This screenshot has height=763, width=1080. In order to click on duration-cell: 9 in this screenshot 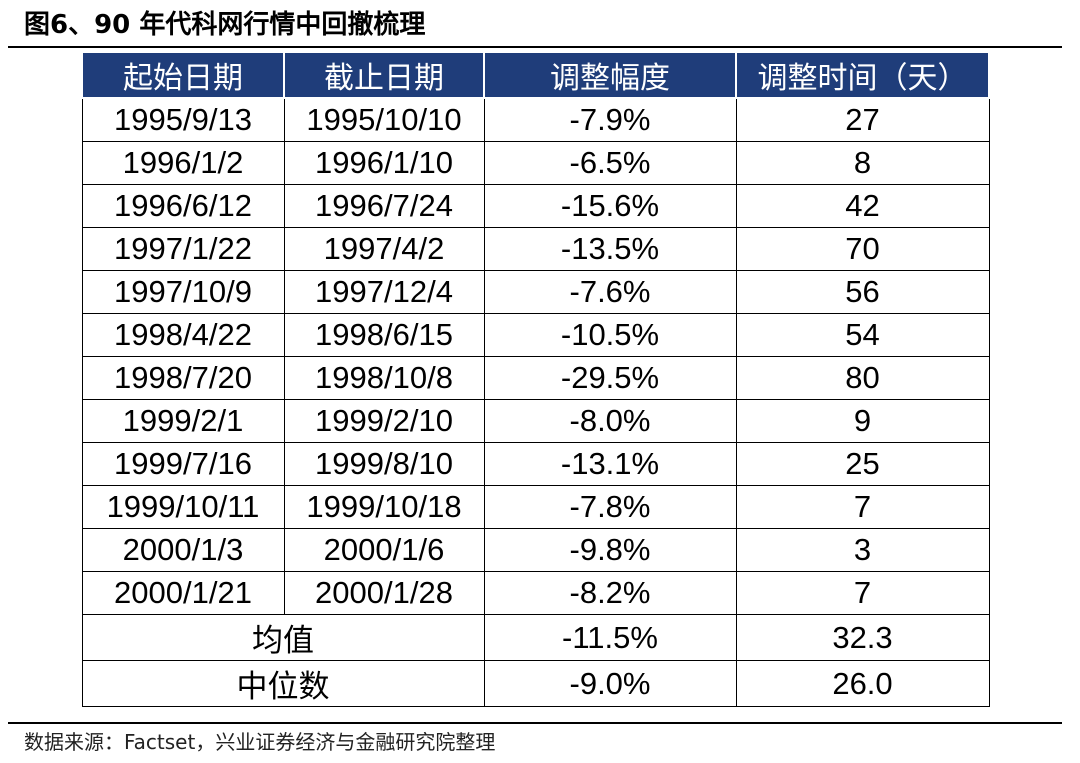, I will do `click(862, 421)`.